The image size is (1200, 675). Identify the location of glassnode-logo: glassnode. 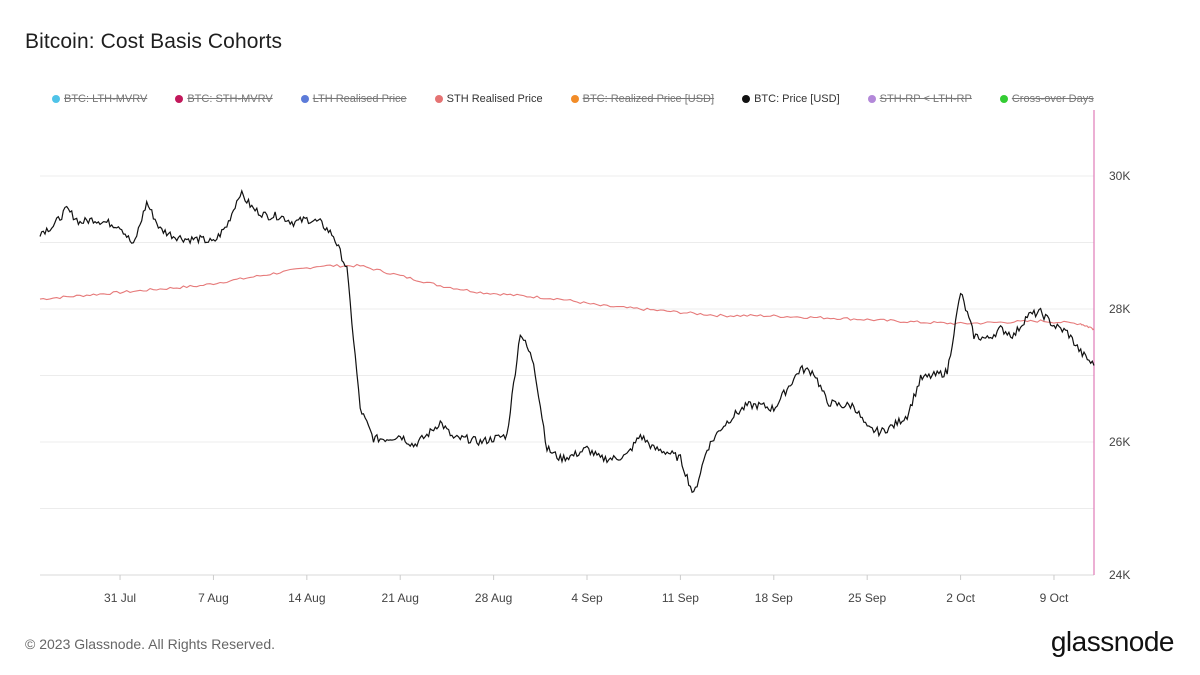
(1112, 641).